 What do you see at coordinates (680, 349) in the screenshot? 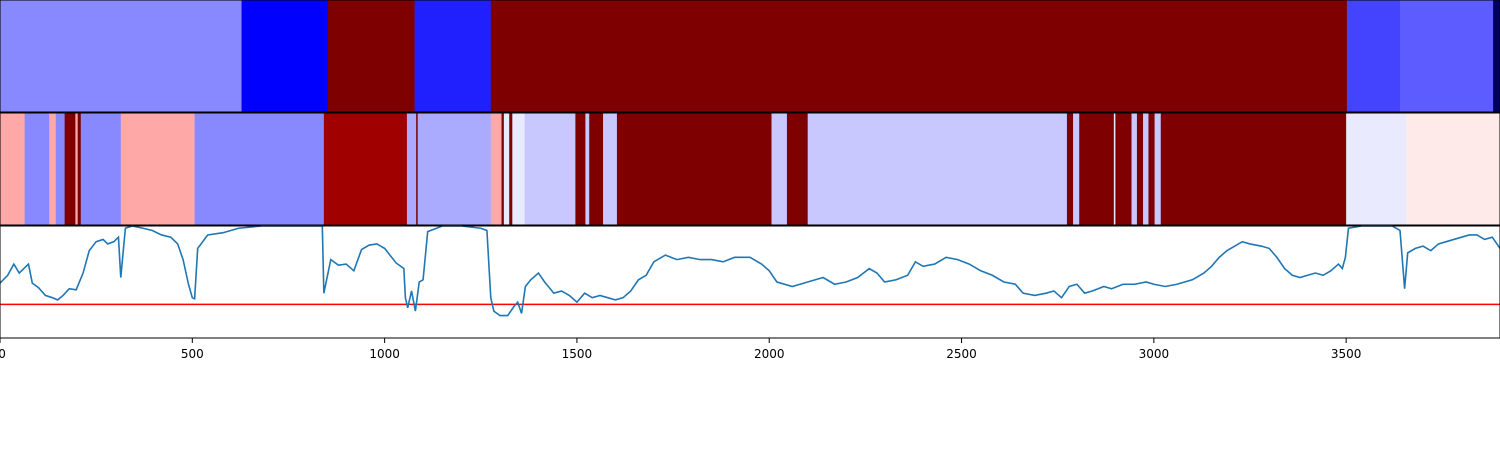
I see `x-axis: 0 500 1000 1500 2000 2500 3000 3500` at bounding box center [680, 349].